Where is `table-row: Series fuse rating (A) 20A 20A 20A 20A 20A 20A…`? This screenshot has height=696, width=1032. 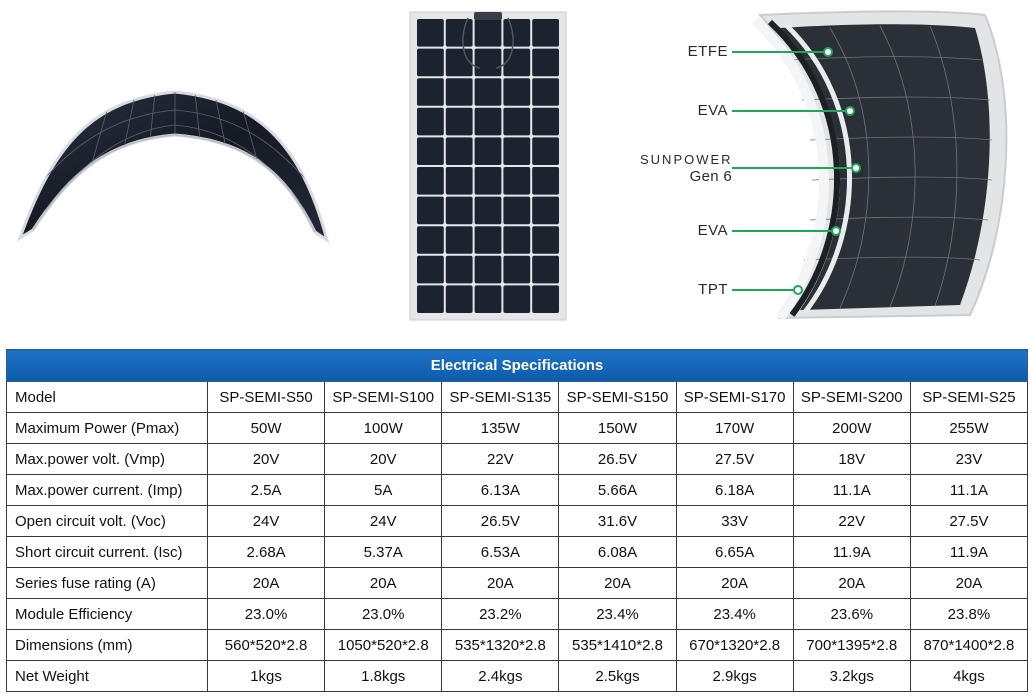 table-row: Series fuse rating (A) 20A 20A 20A 20A 20A 20A… is located at coordinates (517, 583).